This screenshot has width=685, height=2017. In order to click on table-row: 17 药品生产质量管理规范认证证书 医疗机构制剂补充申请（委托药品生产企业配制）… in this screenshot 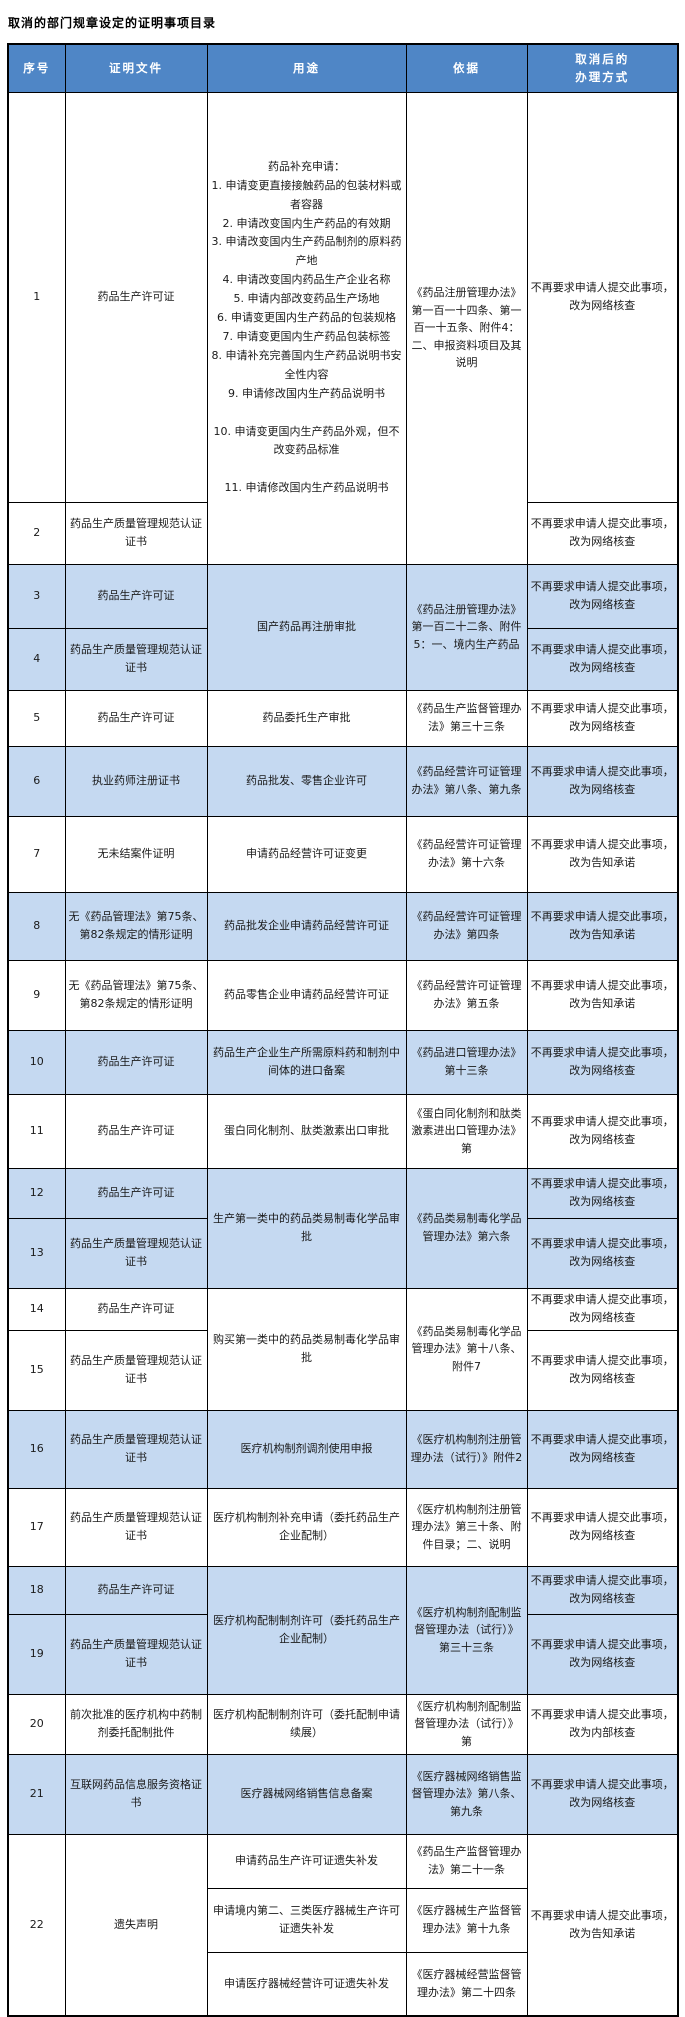, I will do `click(343, 1527)`.